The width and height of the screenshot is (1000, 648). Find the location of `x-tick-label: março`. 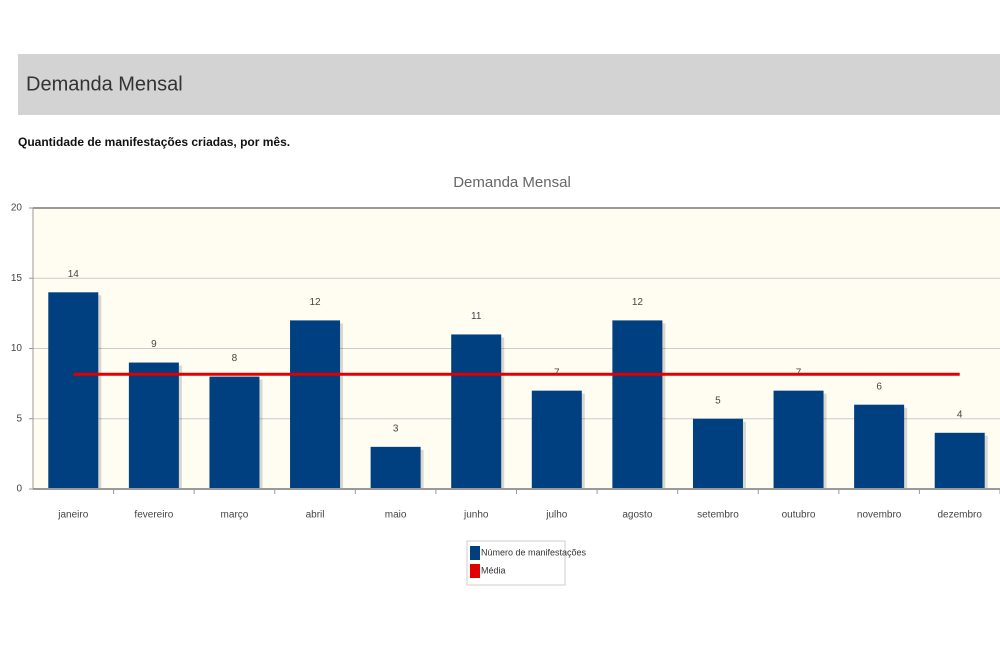

x-tick-label: março is located at coordinates (235, 515).